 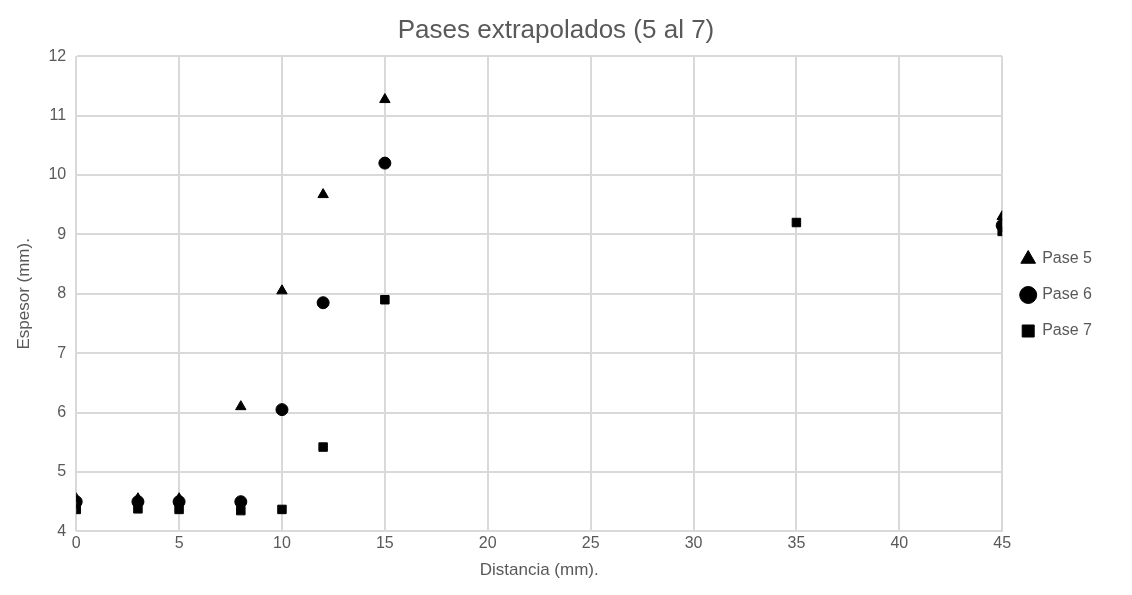 What do you see at coordinates (556, 28) in the screenshot?
I see `chart-title: Pases extrapolados (5 al 7)` at bounding box center [556, 28].